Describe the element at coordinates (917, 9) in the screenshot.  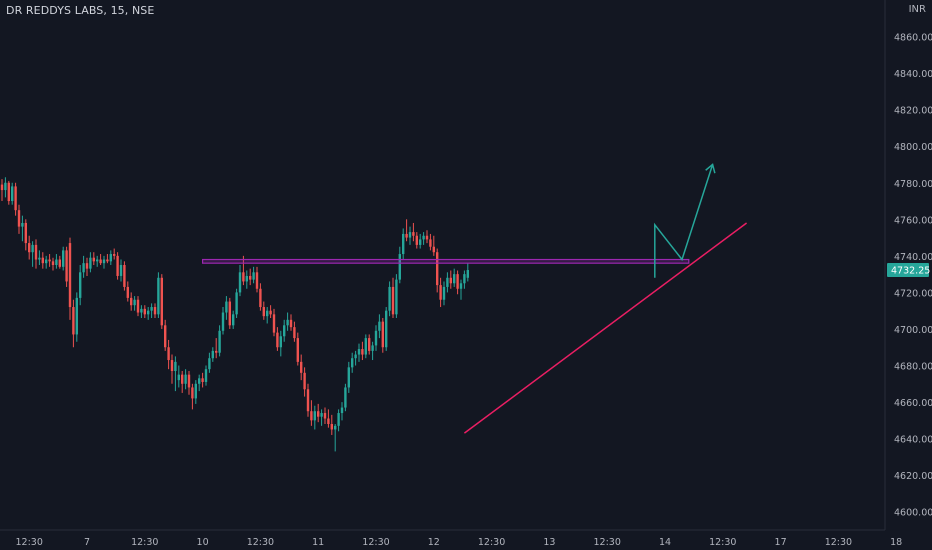
I see `currency-label: INR` at that location.